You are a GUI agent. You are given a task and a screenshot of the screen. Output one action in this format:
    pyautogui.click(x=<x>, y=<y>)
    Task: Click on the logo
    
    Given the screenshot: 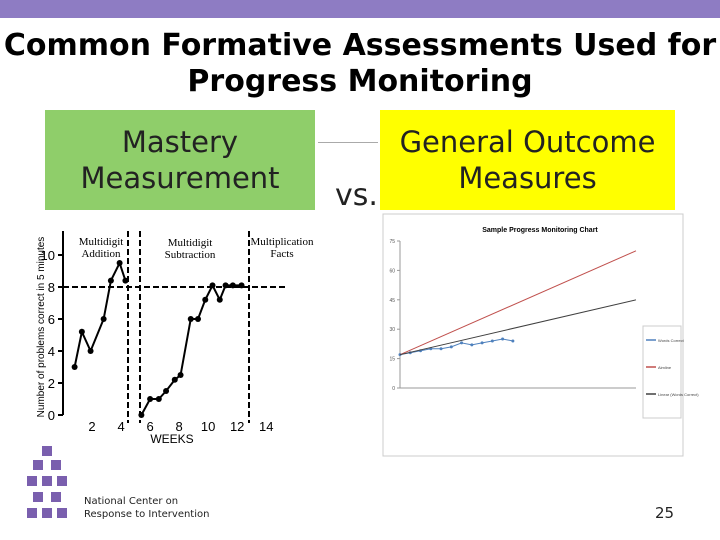 What is the action you would take?
    pyautogui.click(x=47, y=482)
    